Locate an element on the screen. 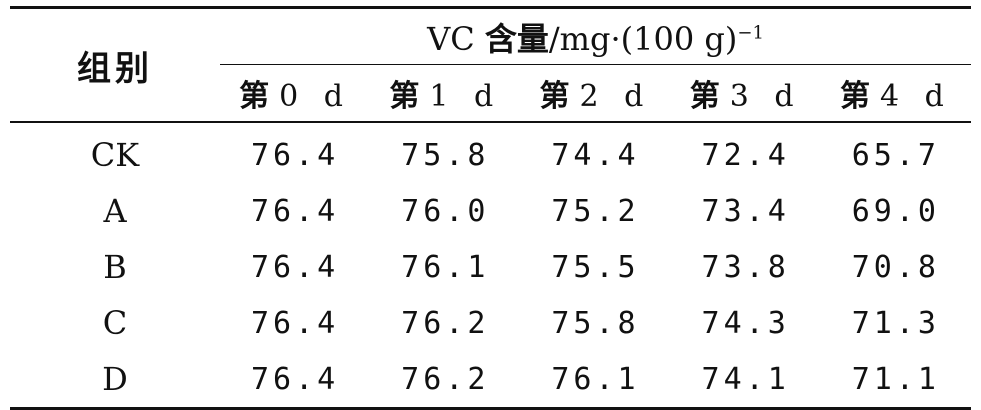 This screenshot has height=410, width=981. value-cell: 71.1 is located at coordinates (895, 380).